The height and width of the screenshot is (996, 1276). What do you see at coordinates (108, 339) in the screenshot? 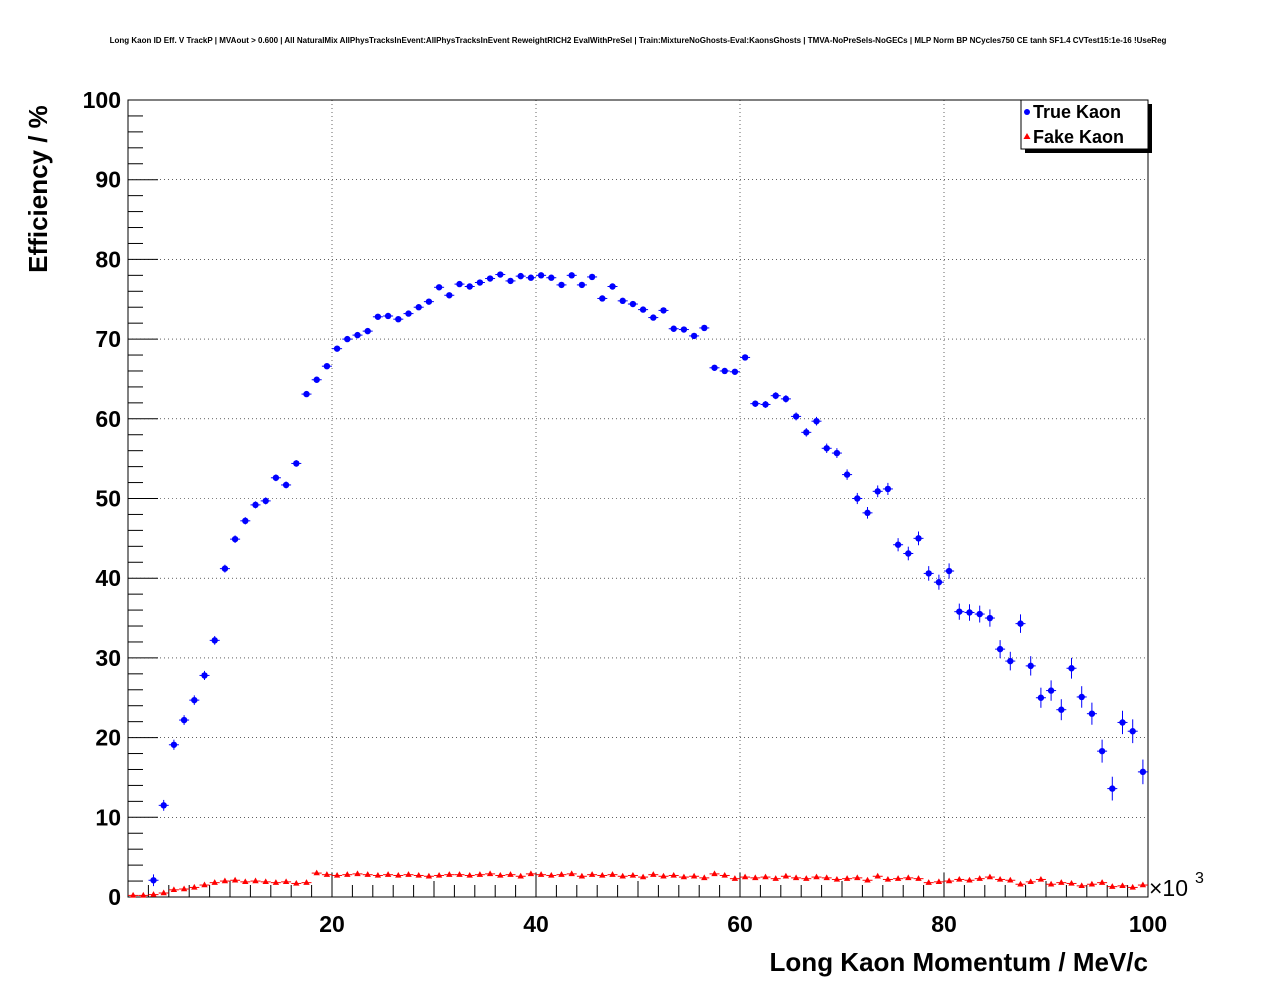
I see `y-tick-label: 70` at bounding box center [108, 339].